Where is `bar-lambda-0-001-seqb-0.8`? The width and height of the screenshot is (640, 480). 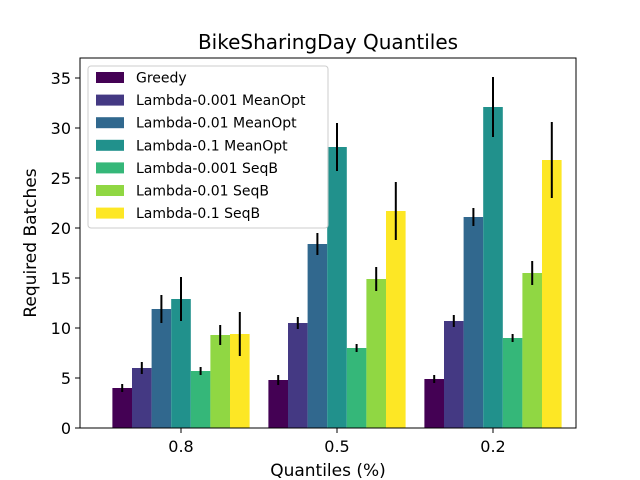
bar-lambda-0-001-seqb-0.8 is located at coordinates (200, 399).